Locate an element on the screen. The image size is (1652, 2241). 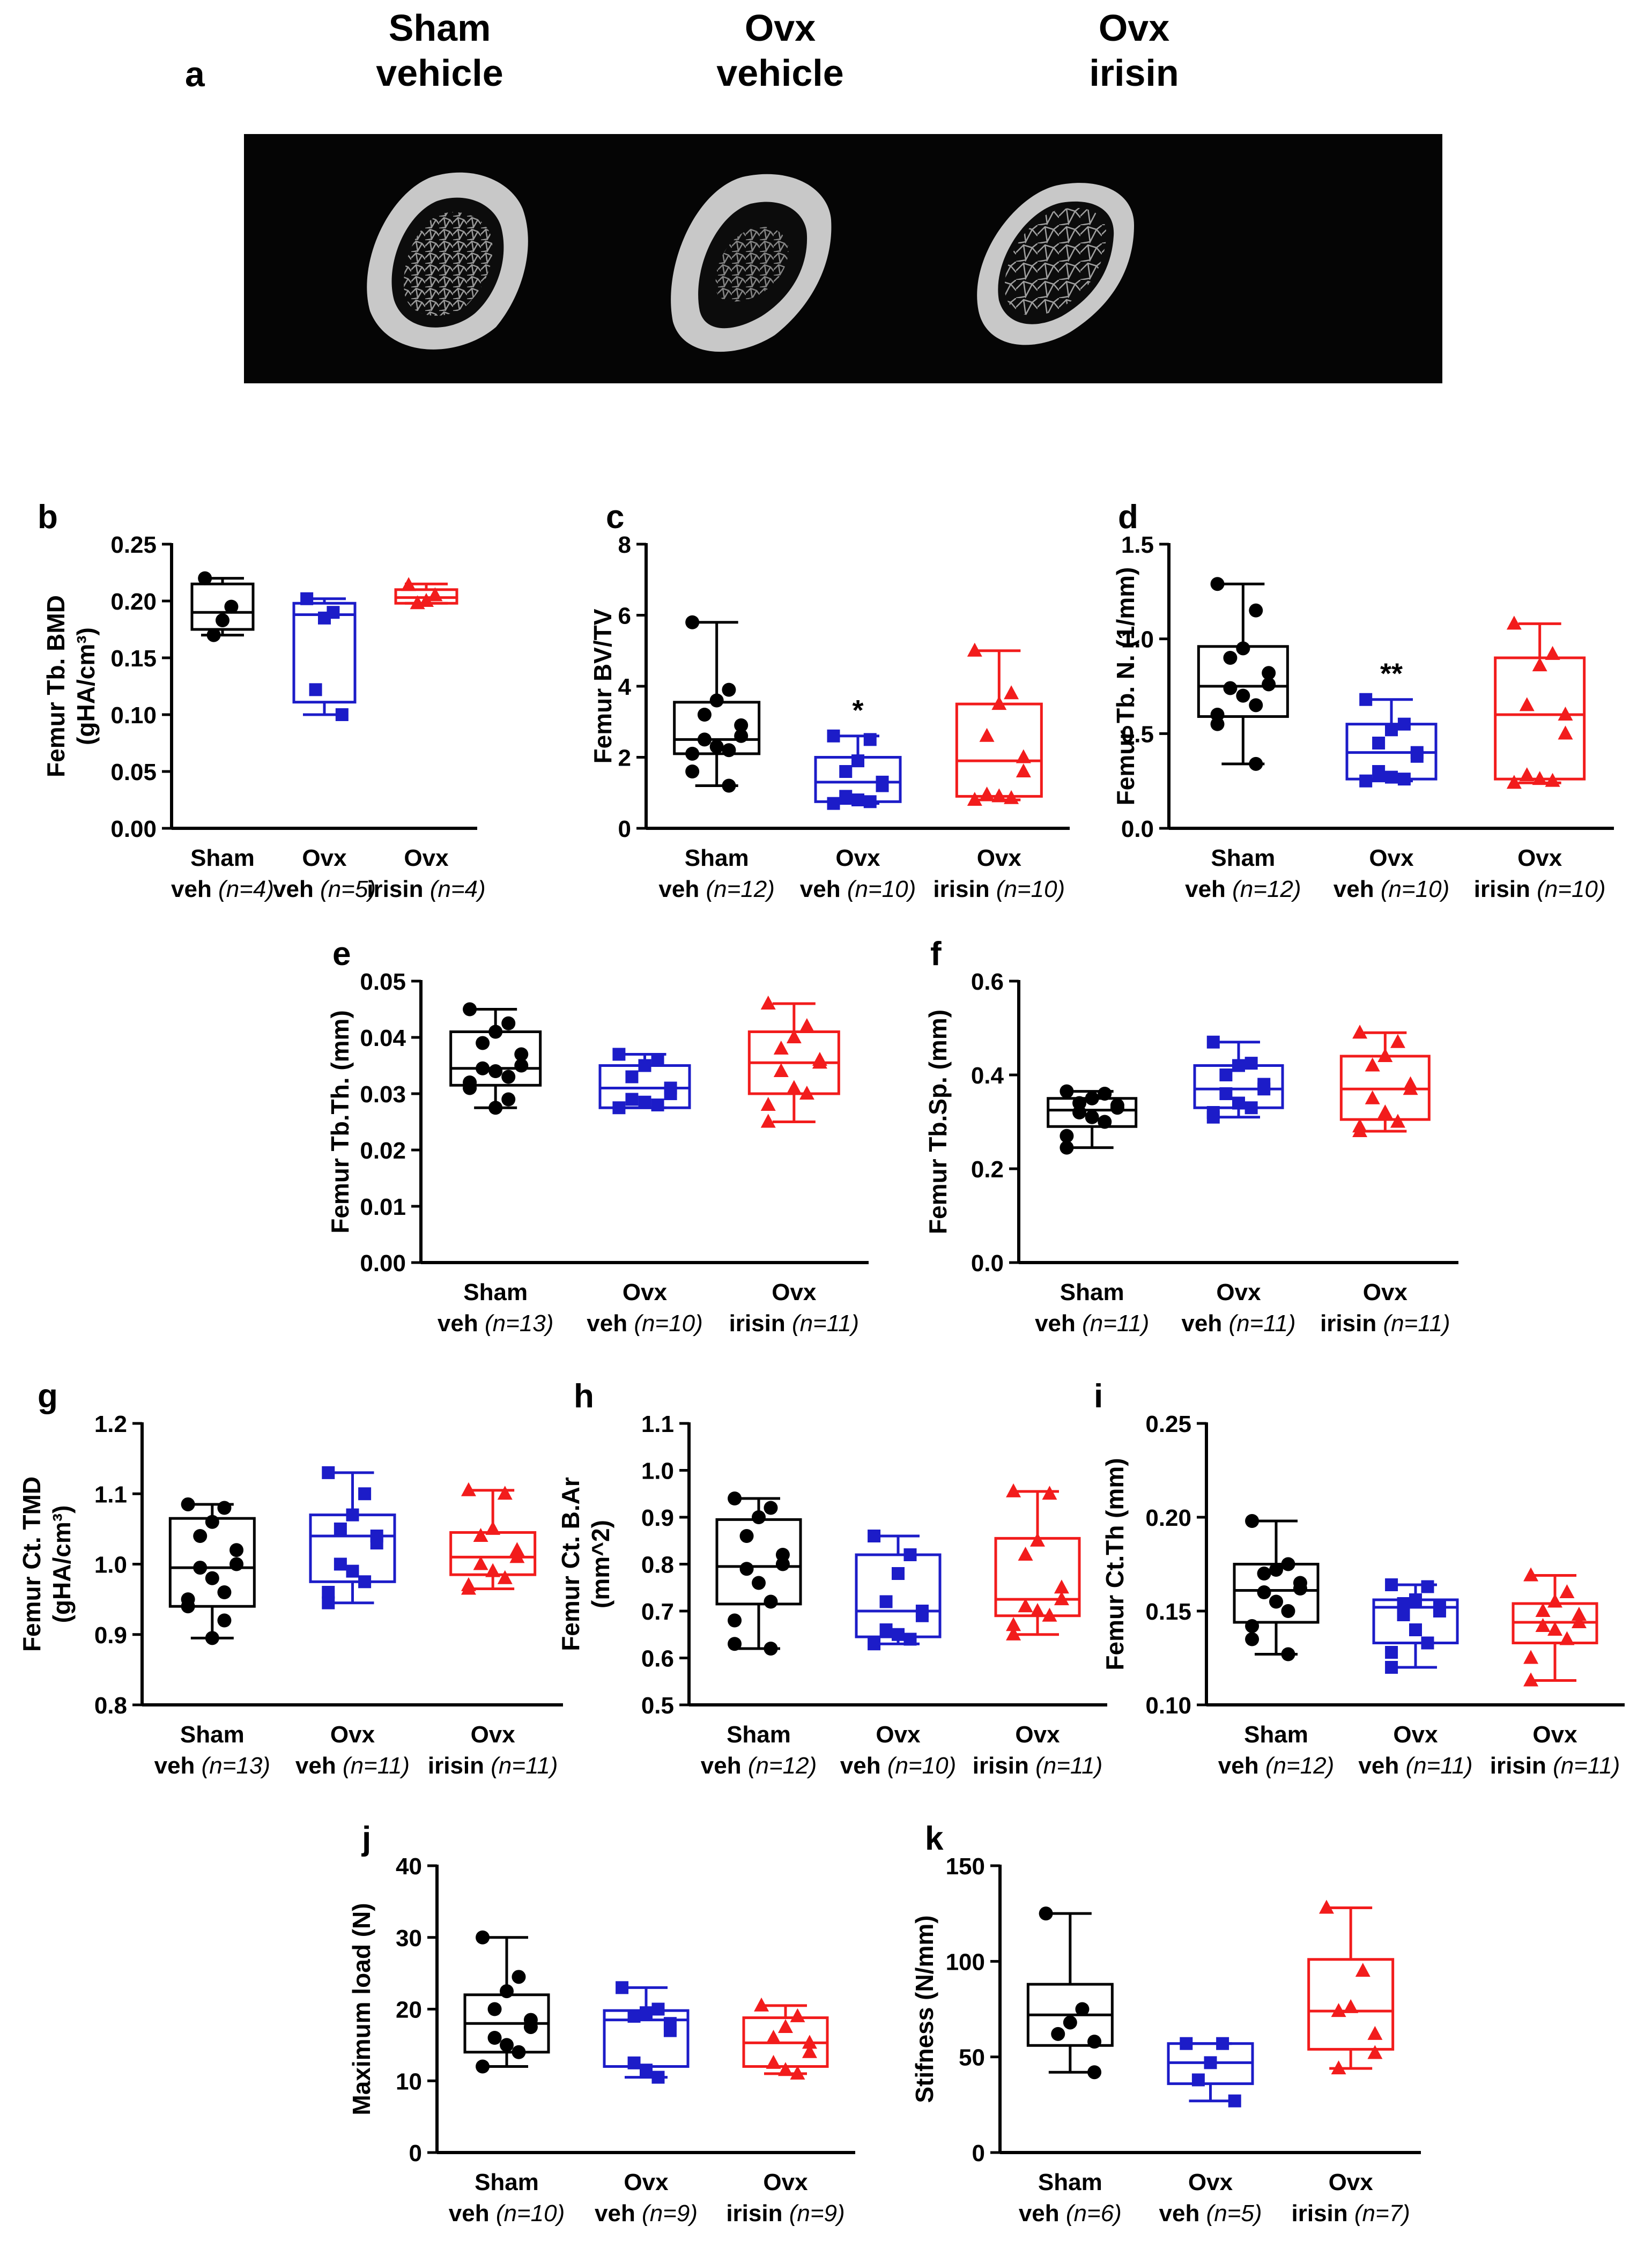
box-group-2: Ovx irisin (n=4) is located at coordinates (426, 739).